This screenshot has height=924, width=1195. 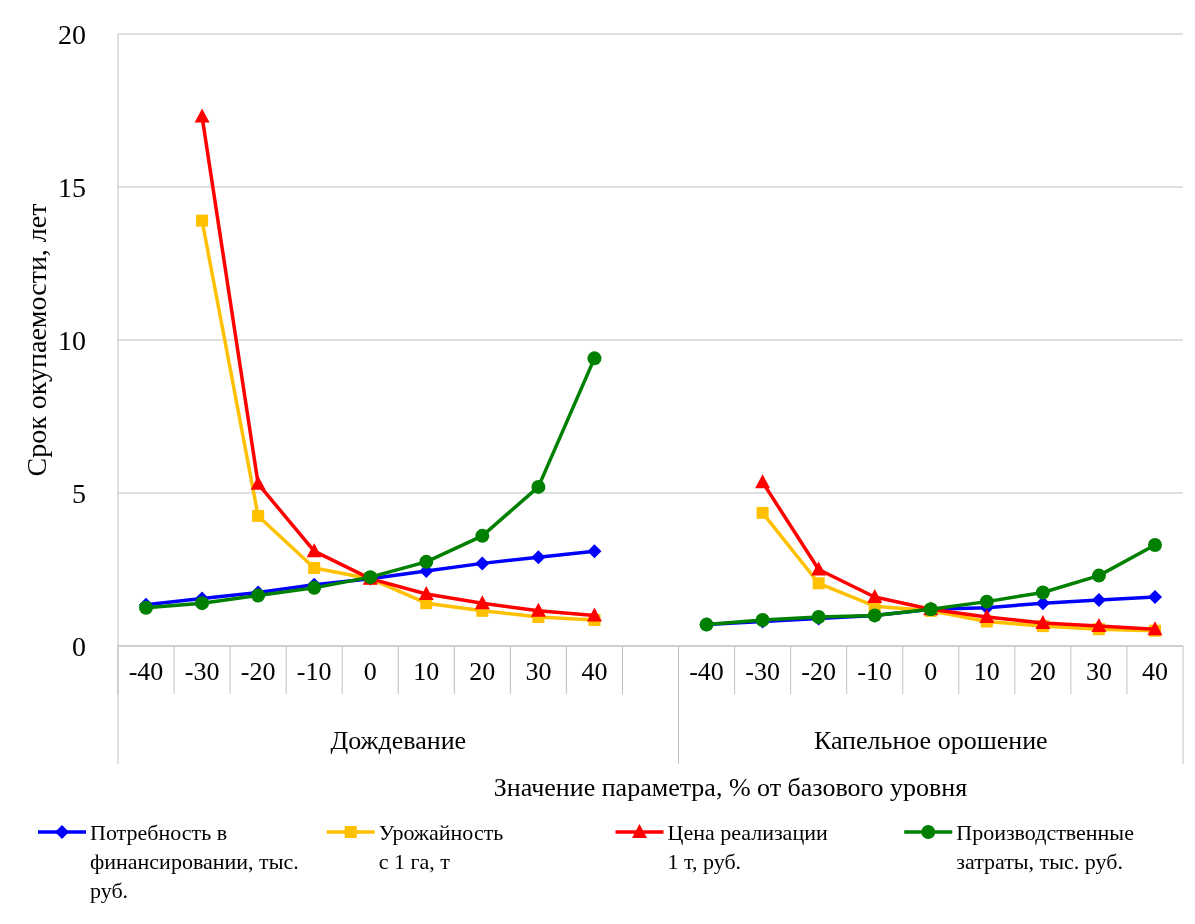 I want to click on y-tick-label: 10, so click(x=72, y=340).